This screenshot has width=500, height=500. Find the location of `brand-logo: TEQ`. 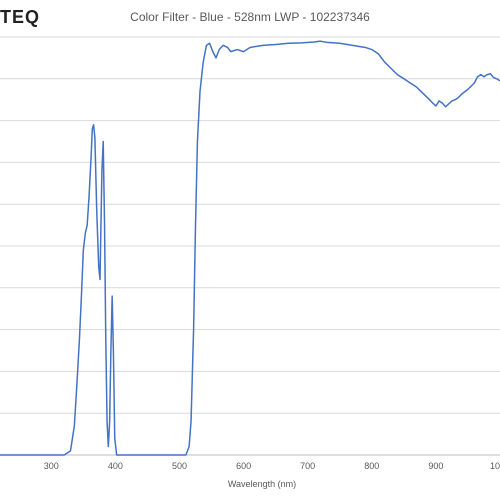

brand-logo: TEQ is located at coordinates (20, 17).